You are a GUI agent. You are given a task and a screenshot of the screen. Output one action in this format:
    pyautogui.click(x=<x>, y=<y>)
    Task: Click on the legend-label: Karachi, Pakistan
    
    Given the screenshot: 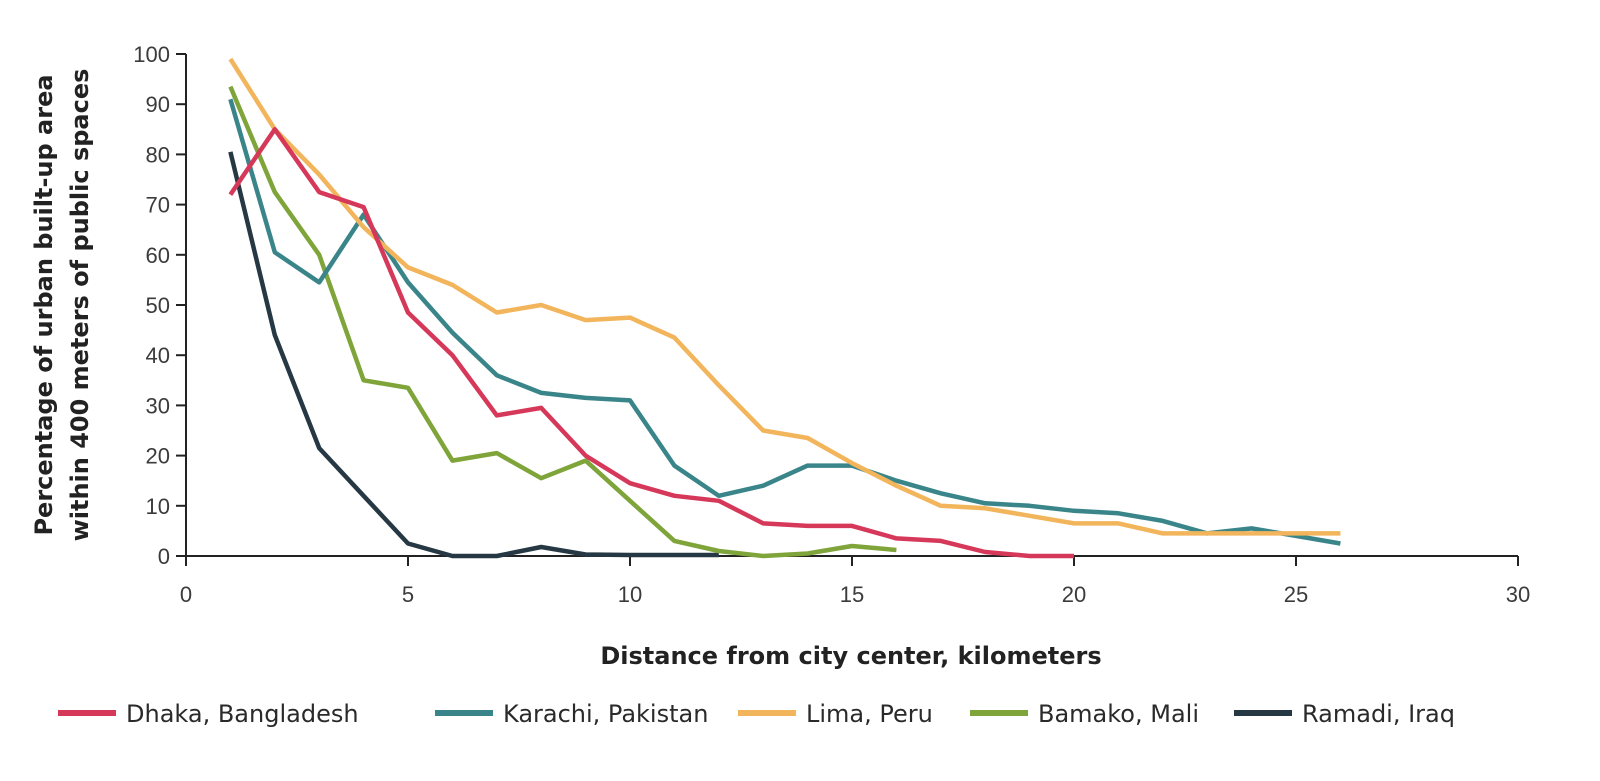 What is the action you would take?
    pyautogui.click(x=605, y=714)
    